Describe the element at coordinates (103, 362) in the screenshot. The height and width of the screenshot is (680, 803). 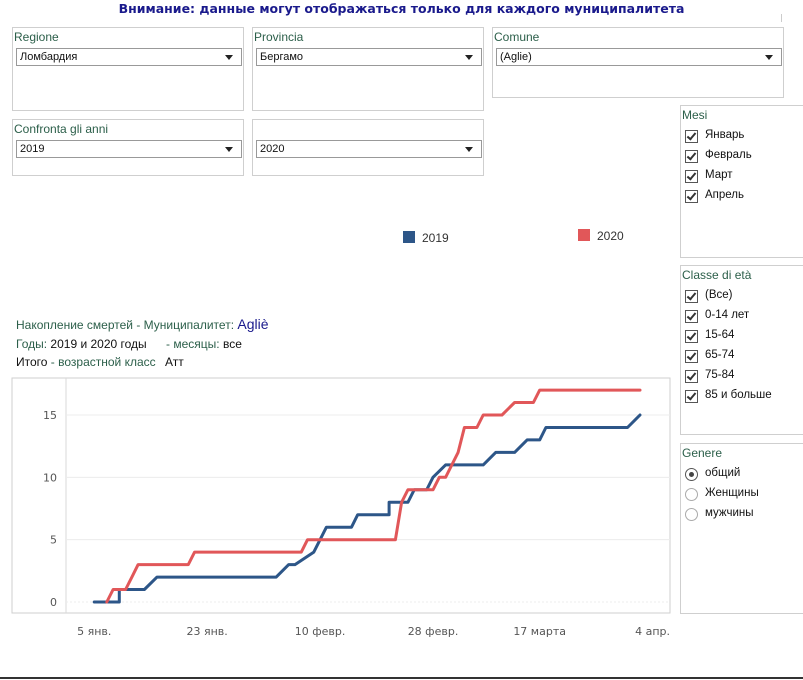
I see `info-ageclass-label: - возрастной класс` at that location.